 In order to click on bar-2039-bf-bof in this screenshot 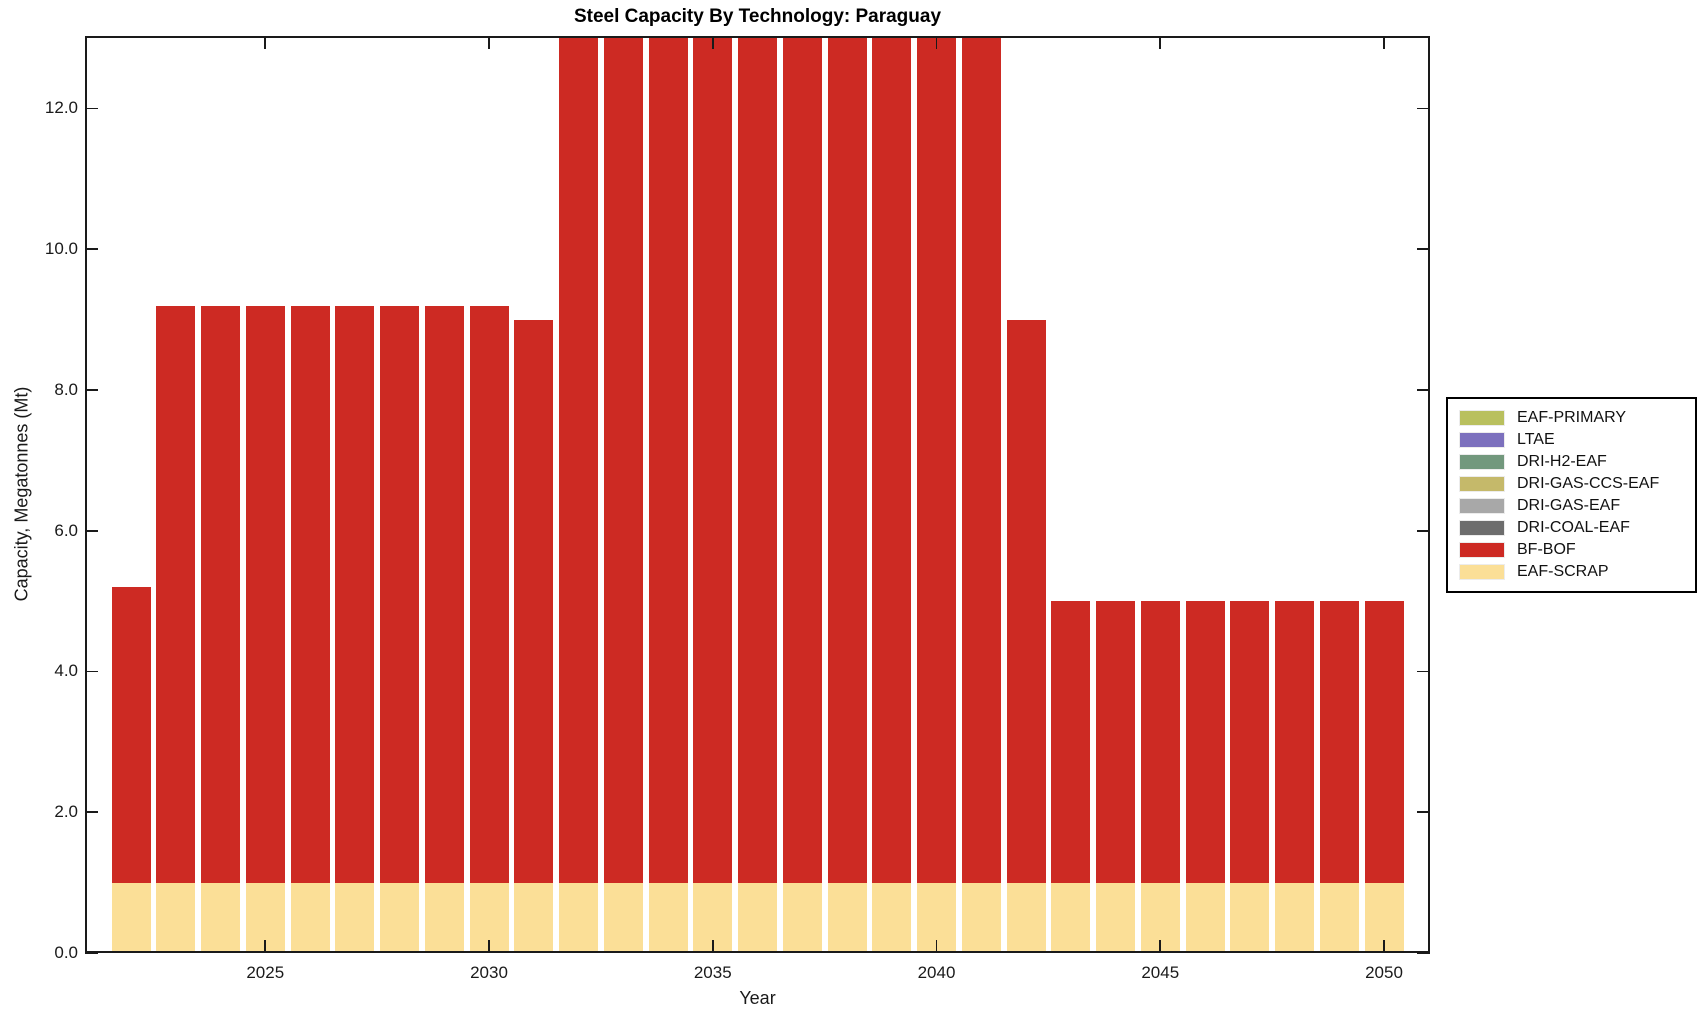, I will do `click(892, 459)`.